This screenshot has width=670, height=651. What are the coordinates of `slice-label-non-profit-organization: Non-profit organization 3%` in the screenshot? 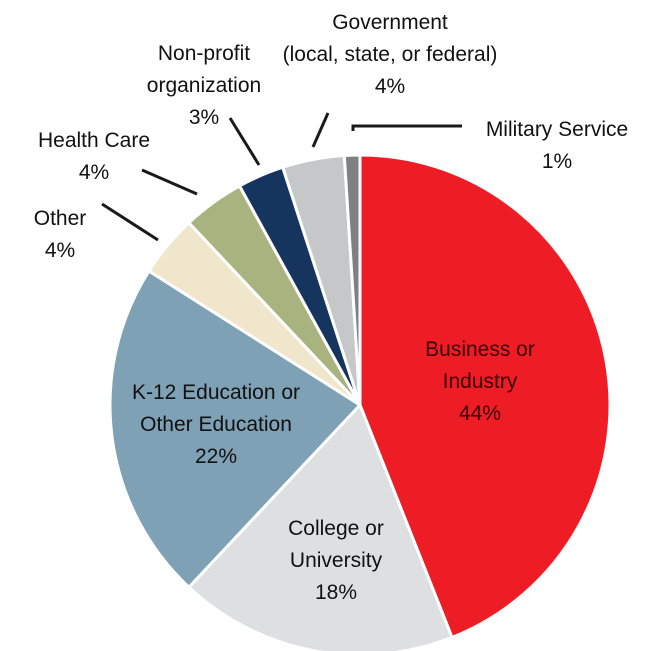 It's located at (204, 85).